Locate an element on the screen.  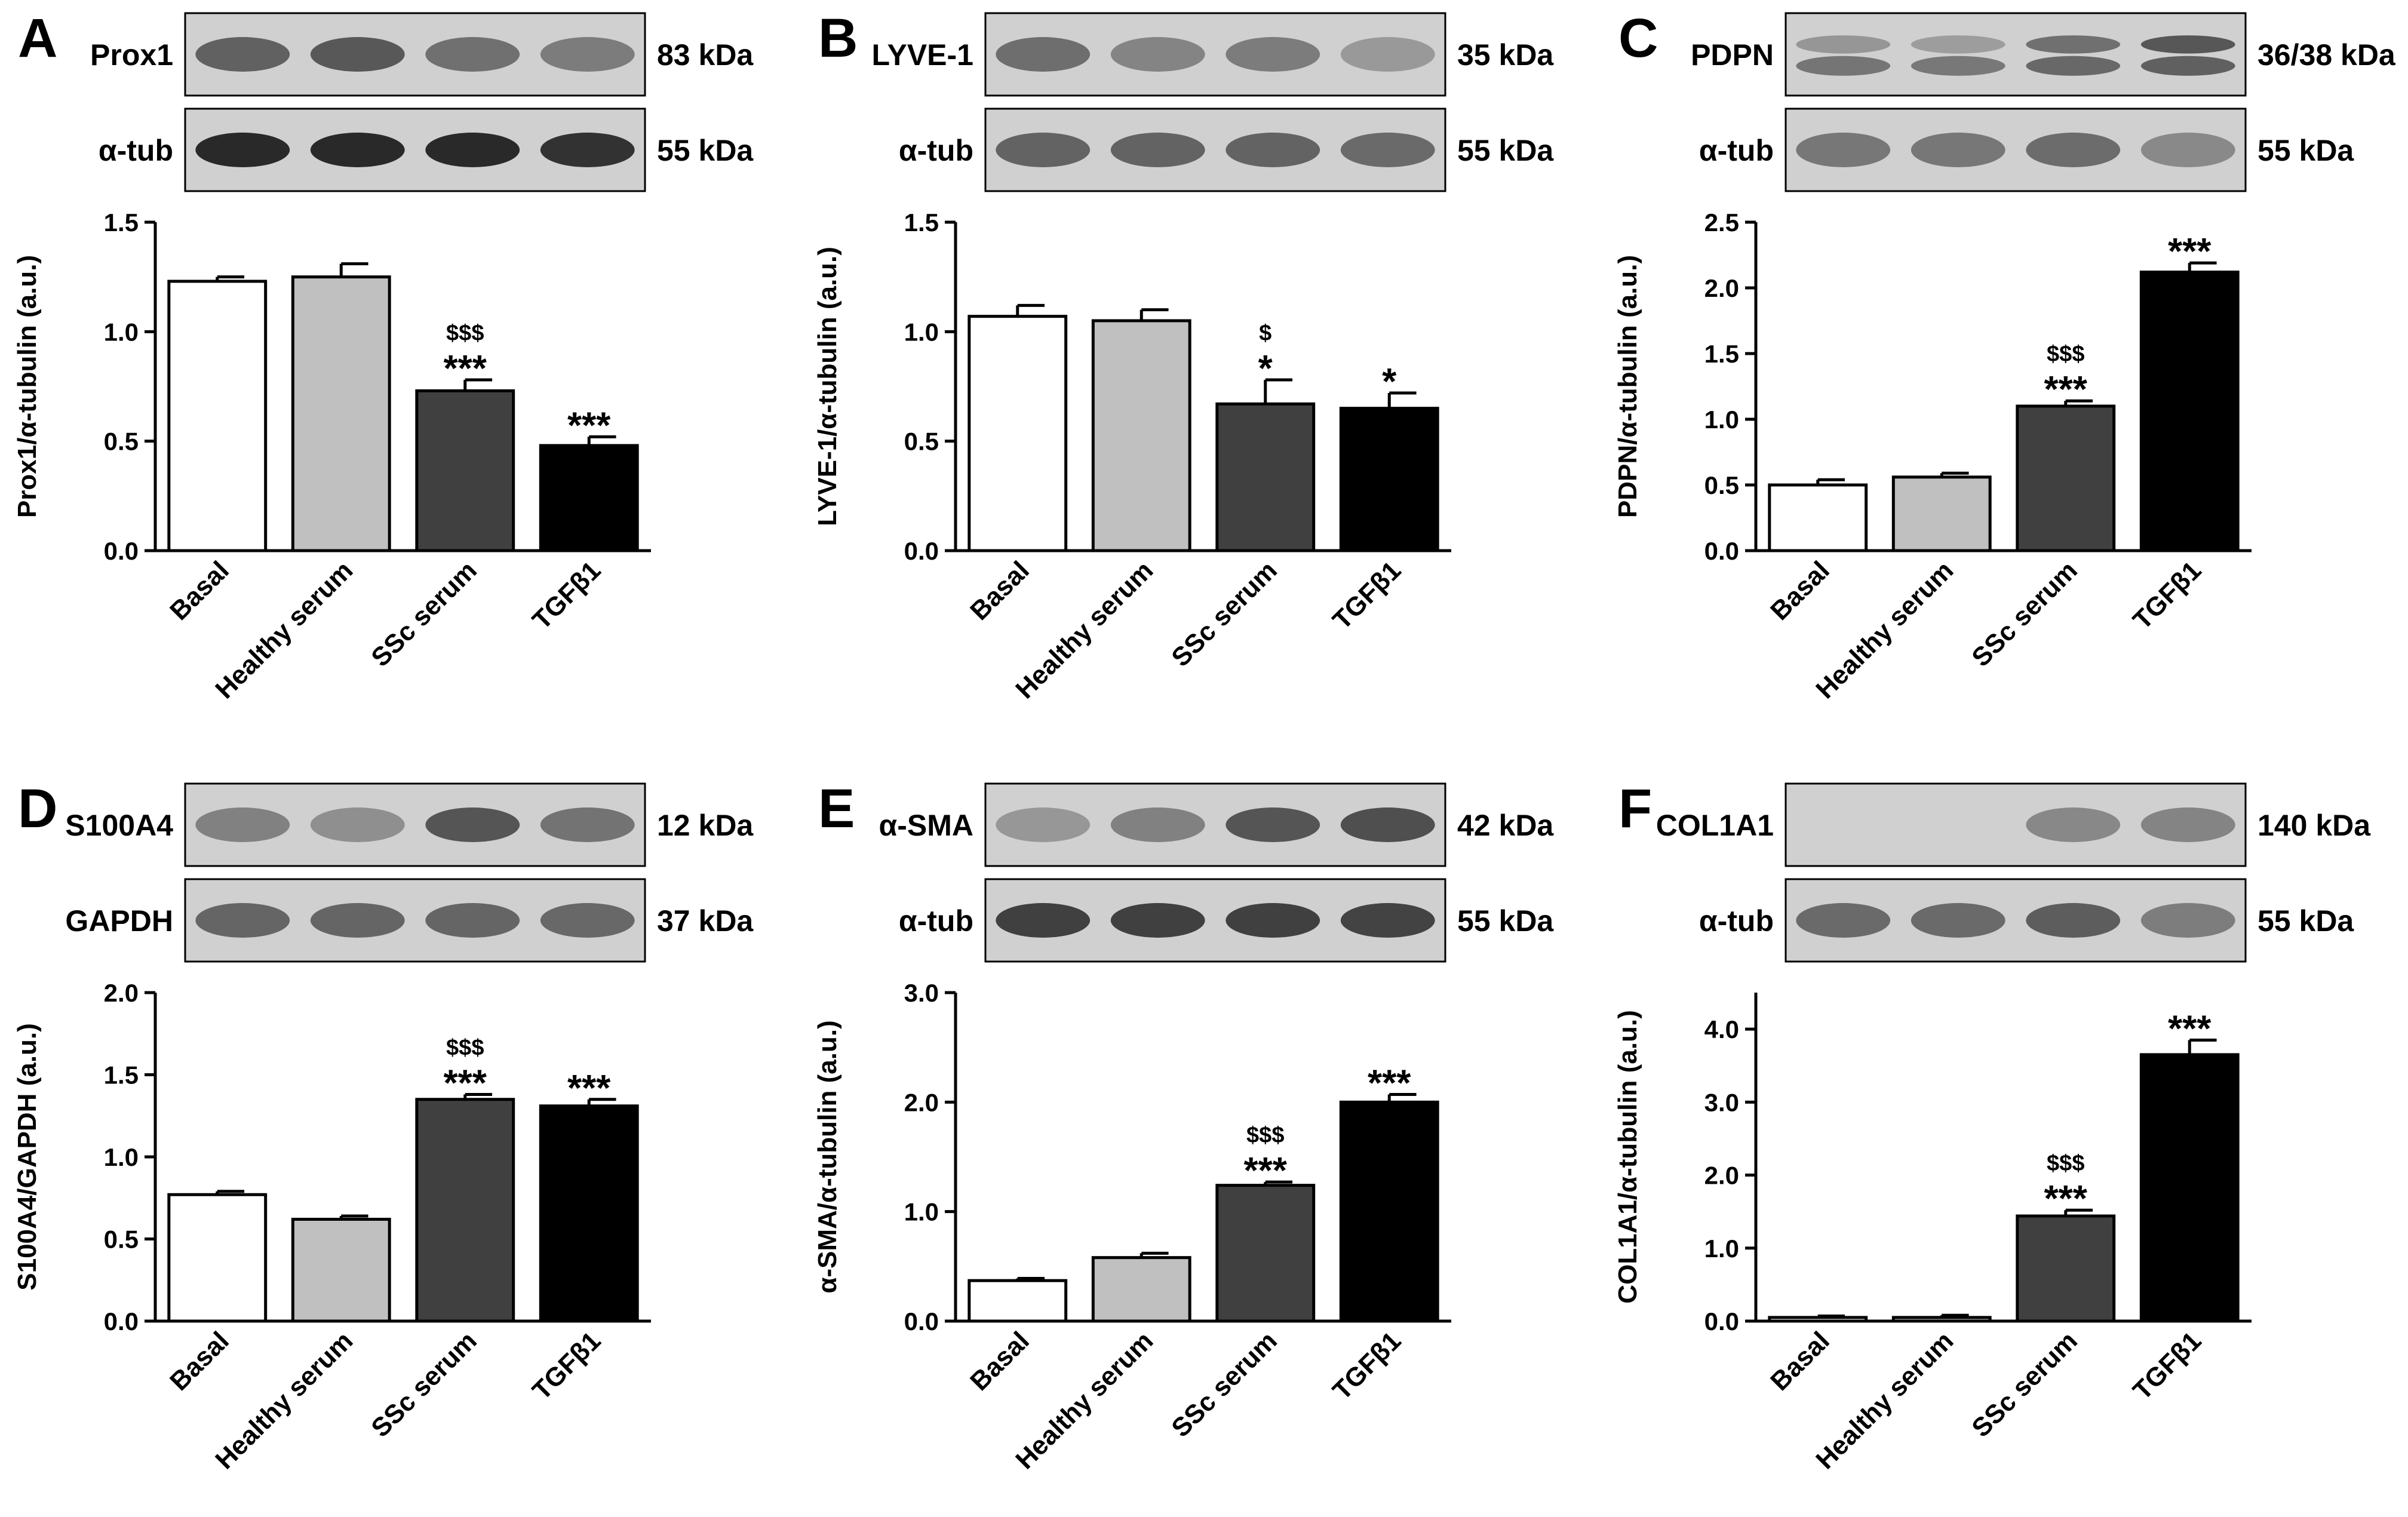
blot-row: α-SMA 42 kDa is located at coordinates (1216, 824).